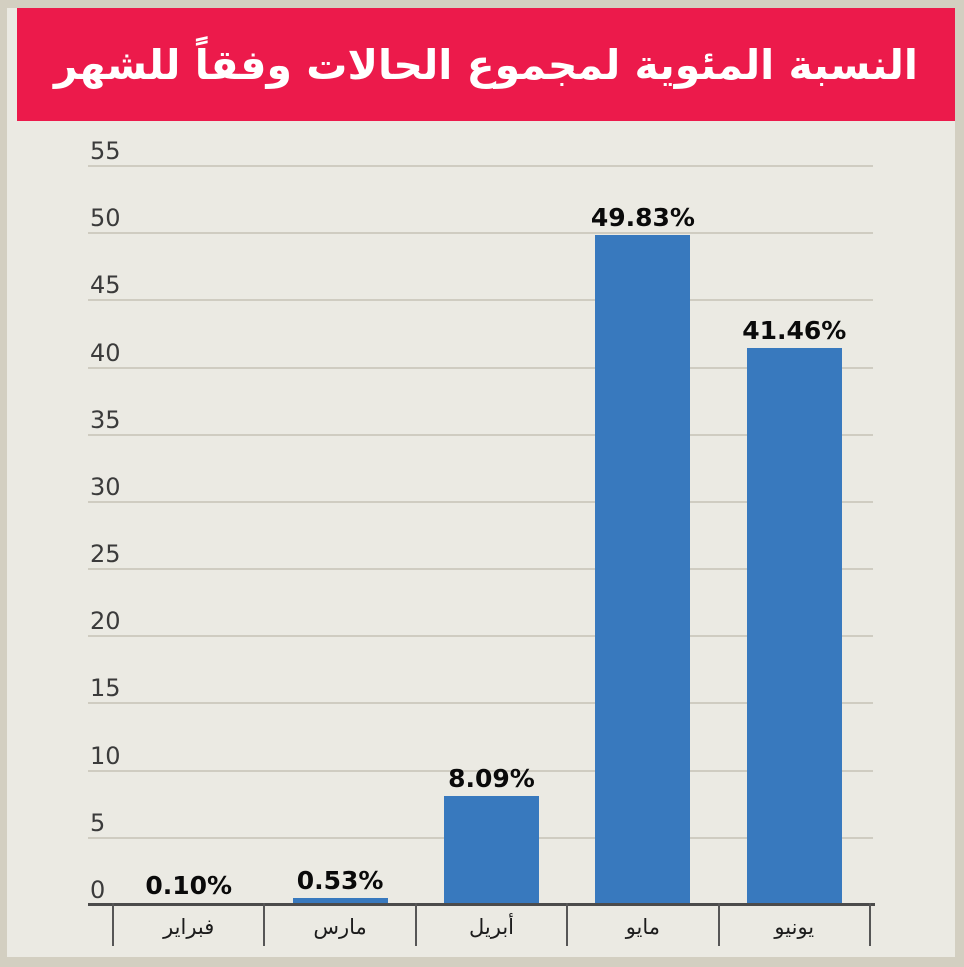  I want to click on y-axis-tick-label: 35, so click(105, 419).